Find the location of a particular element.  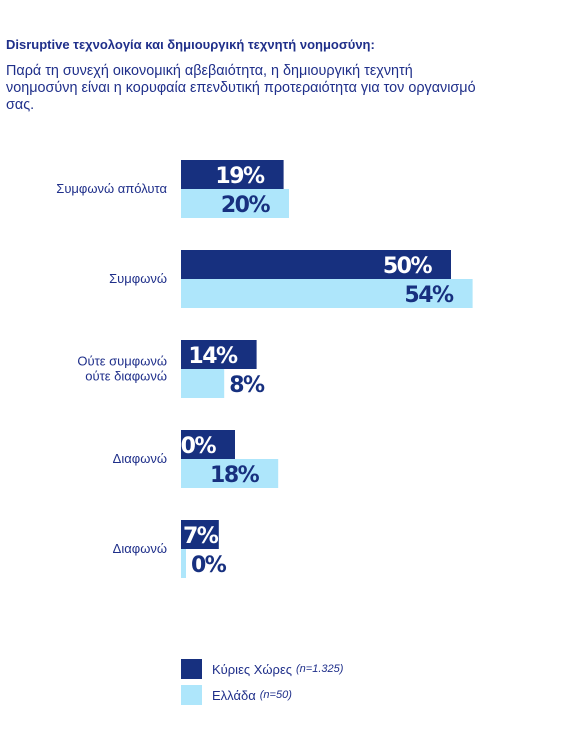

bar-greece-disagree is located at coordinates (230, 473).